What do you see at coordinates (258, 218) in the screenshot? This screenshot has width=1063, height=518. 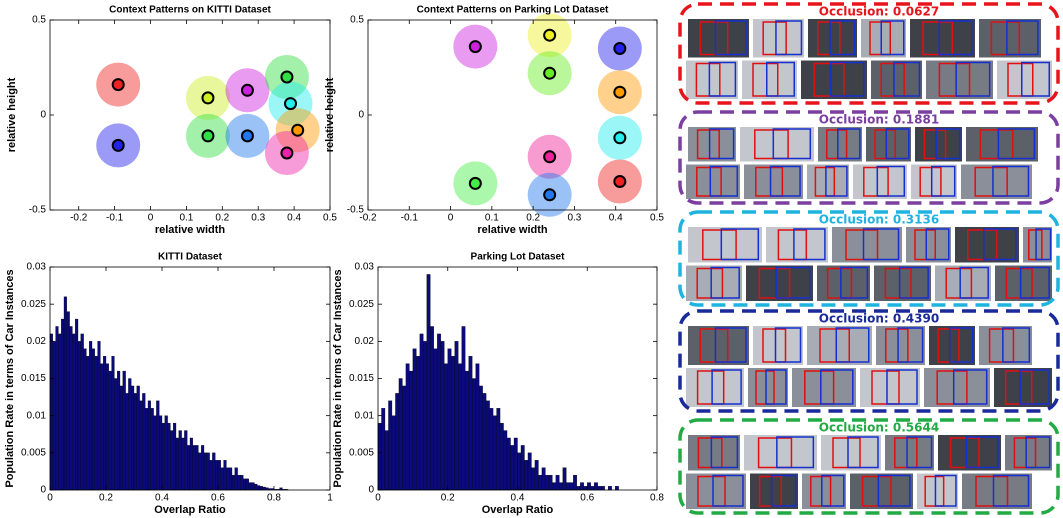 I see `x-tick-label: 0.3` at bounding box center [258, 218].